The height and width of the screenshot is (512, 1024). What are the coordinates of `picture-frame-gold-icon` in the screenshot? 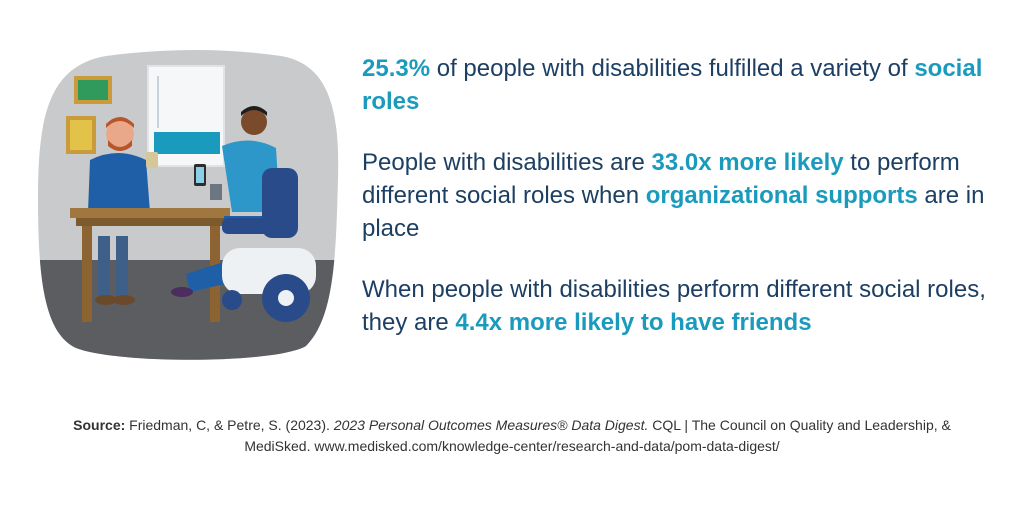 It's located at (81, 135).